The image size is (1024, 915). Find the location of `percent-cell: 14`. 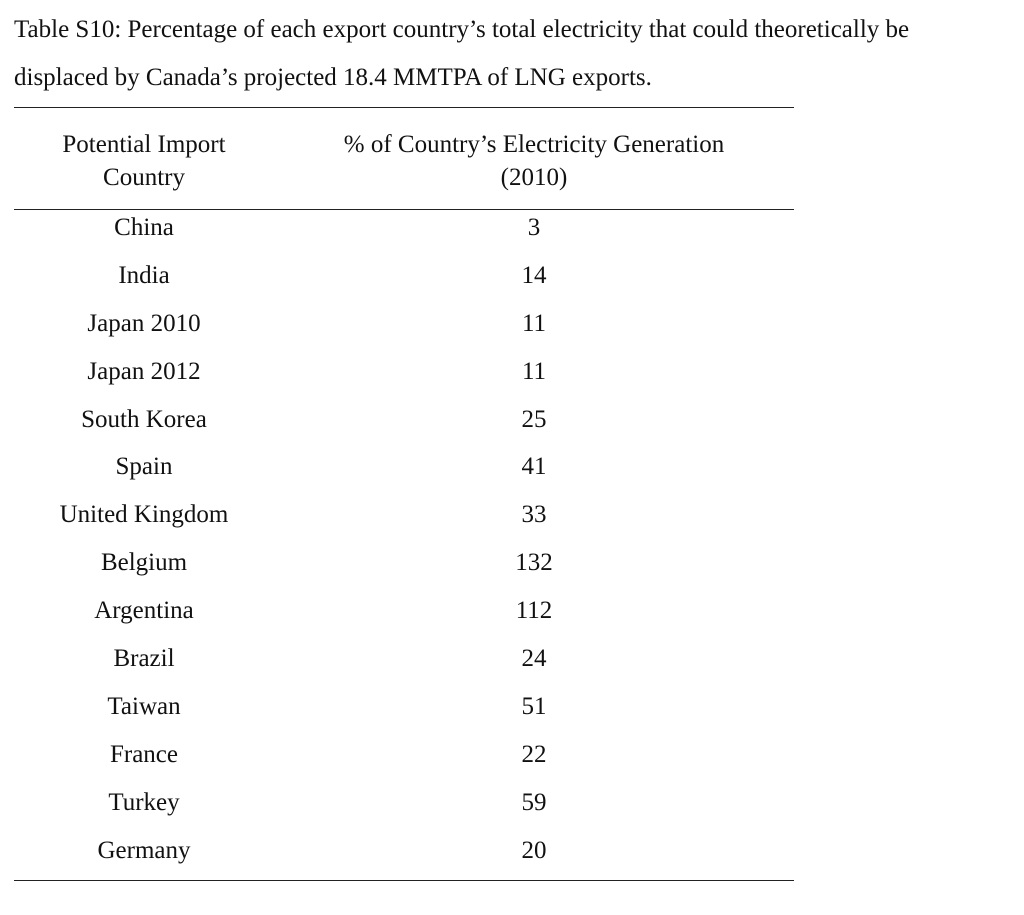

percent-cell: 14 is located at coordinates (534, 275).